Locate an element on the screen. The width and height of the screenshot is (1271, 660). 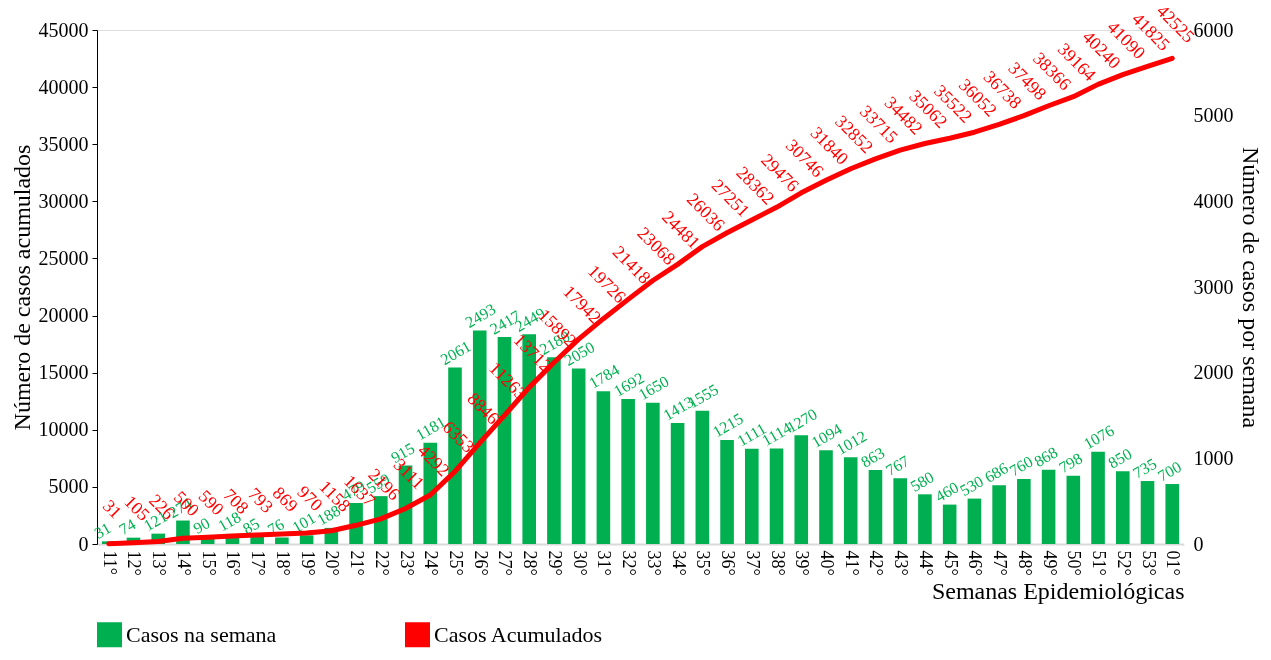
x-tick-label: 43° is located at coordinates (901, 563).